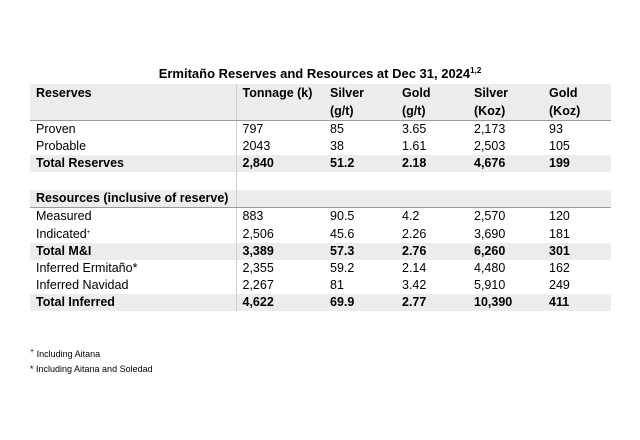  I want to click on cell-silver-koz: 4,676, so click(505, 163).